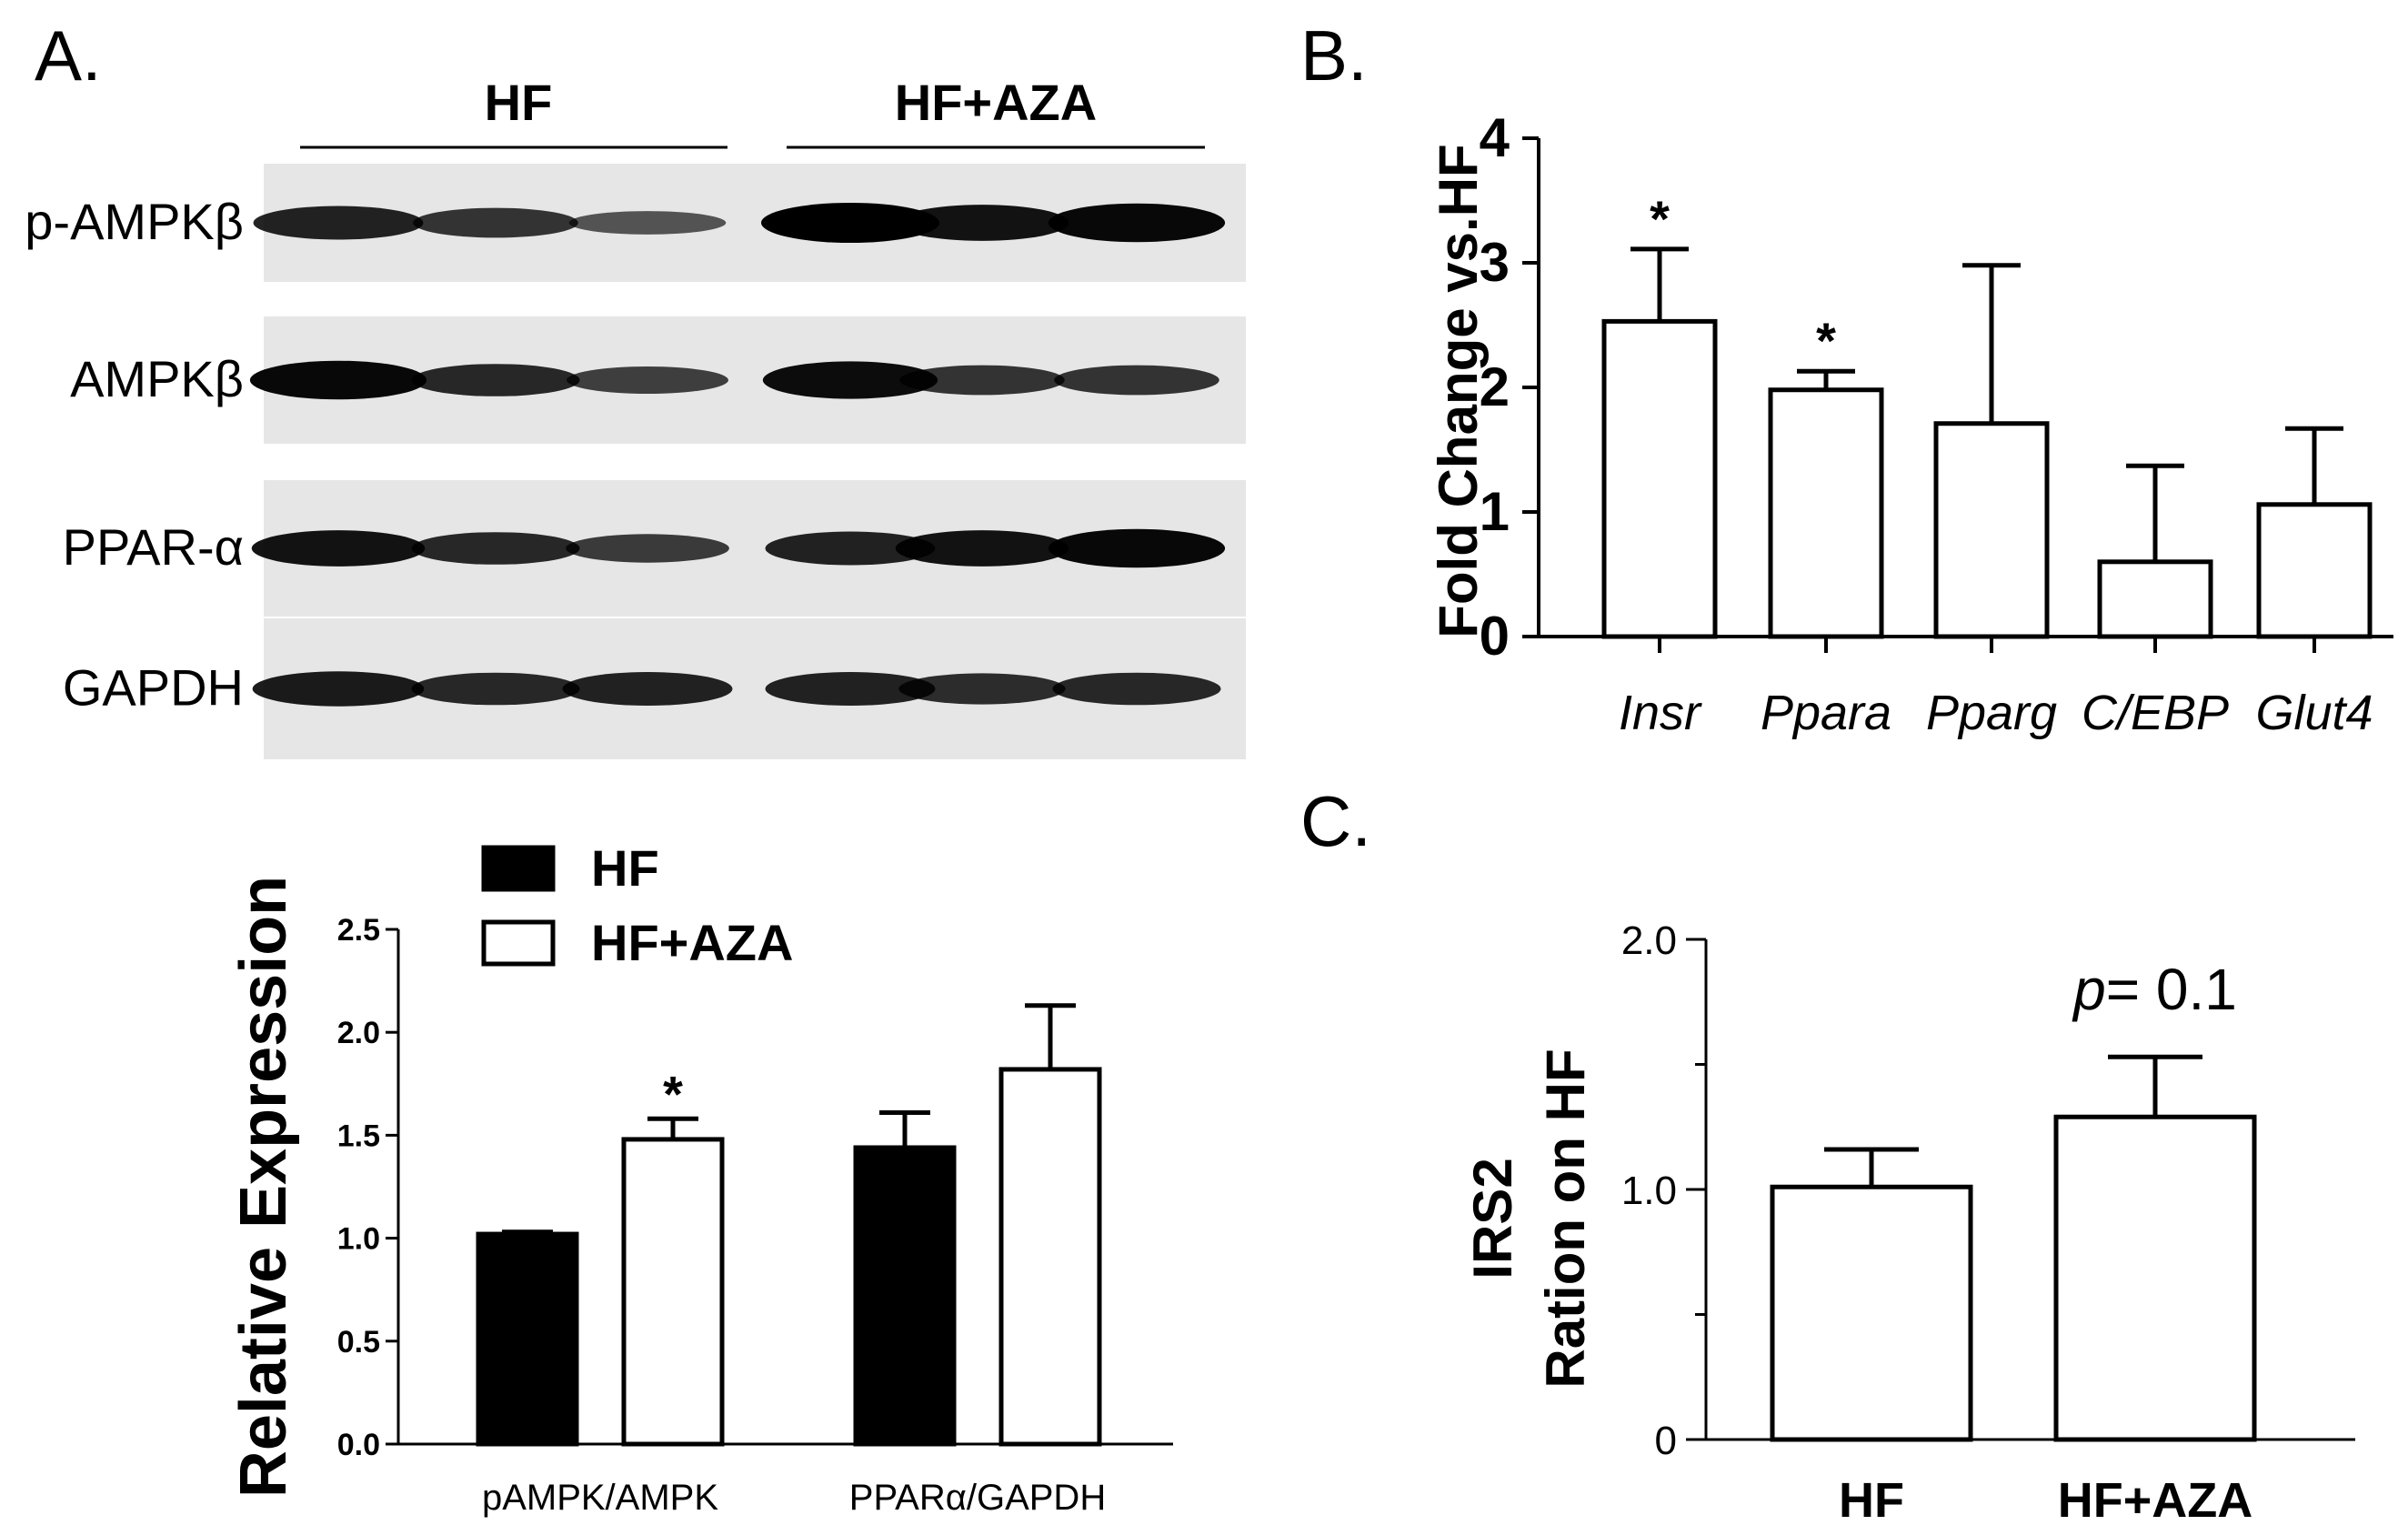  Describe the element at coordinates (68, 55) in the screenshot. I see `panel-a-letter: A.` at that location.